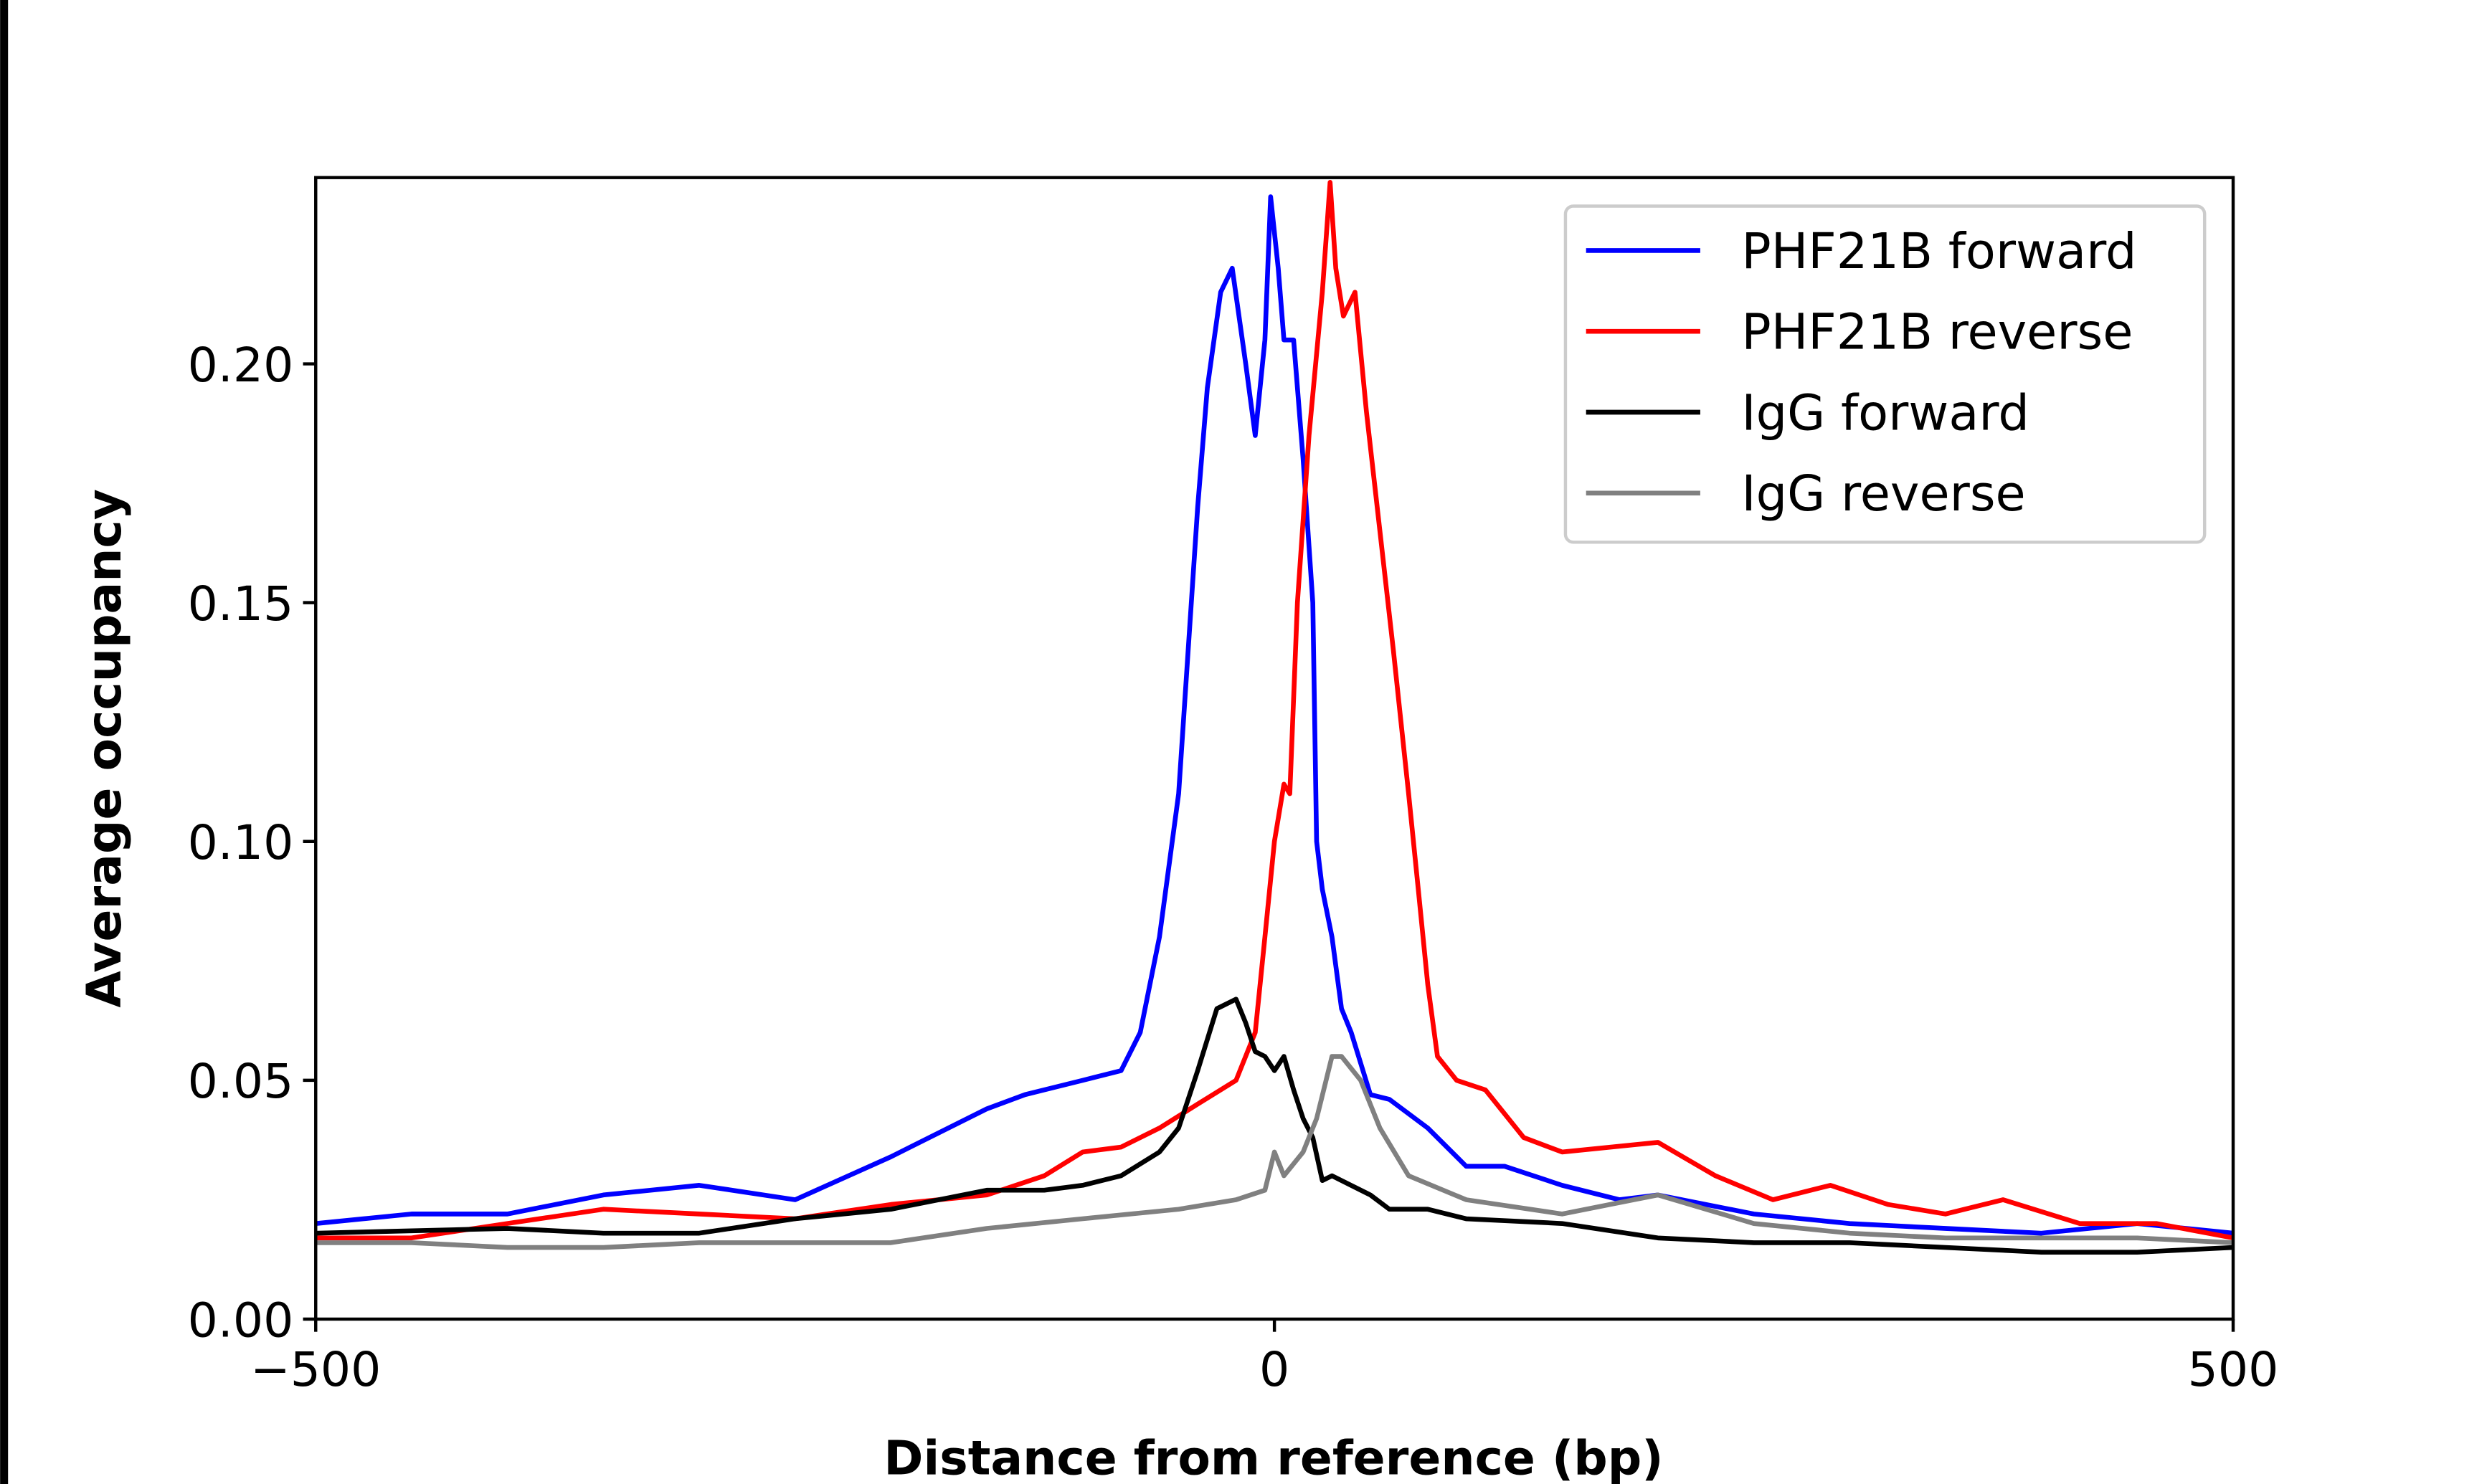 This screenshot has width=2487, height=1484. I want to click on x-axis-label: Distance from reference (bp), so click(1273, 1457).